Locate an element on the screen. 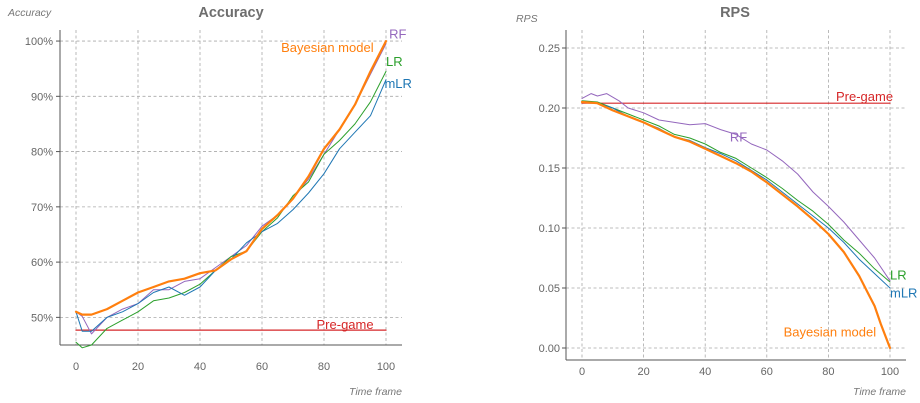 The width and height of the screenshot is (920, 403). chart-title: Accuracy is located at coordinates (230, 13).